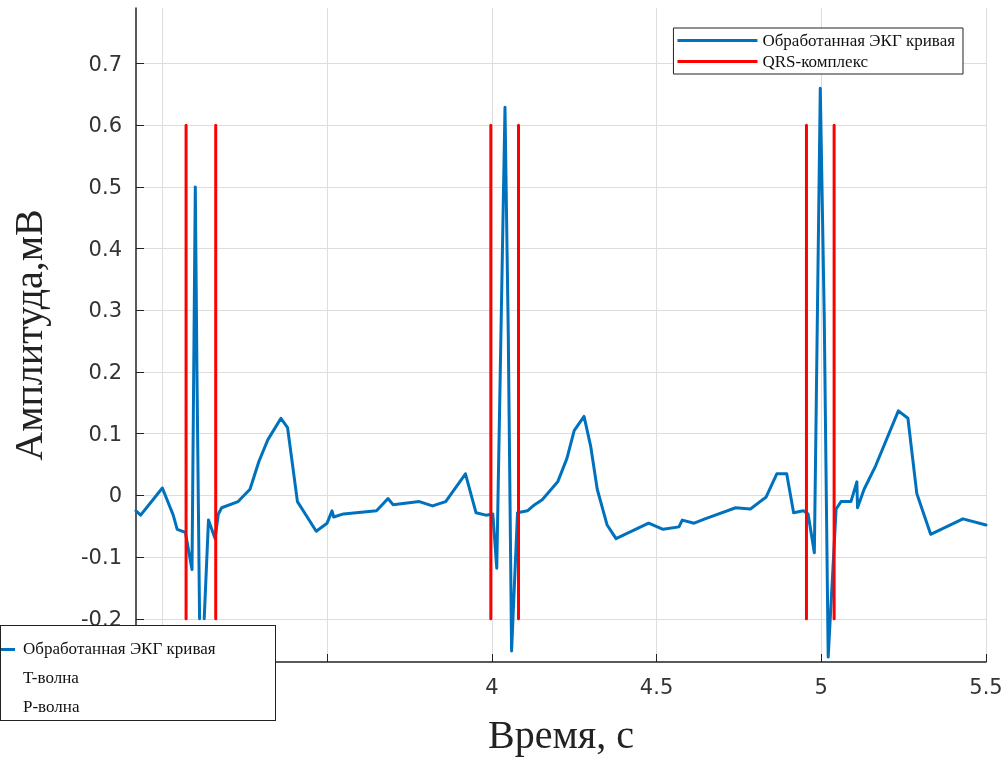  Describe the element at coordinates (986, 686) in the screenshot. I see `x-tick-label: 5.5` at that location.